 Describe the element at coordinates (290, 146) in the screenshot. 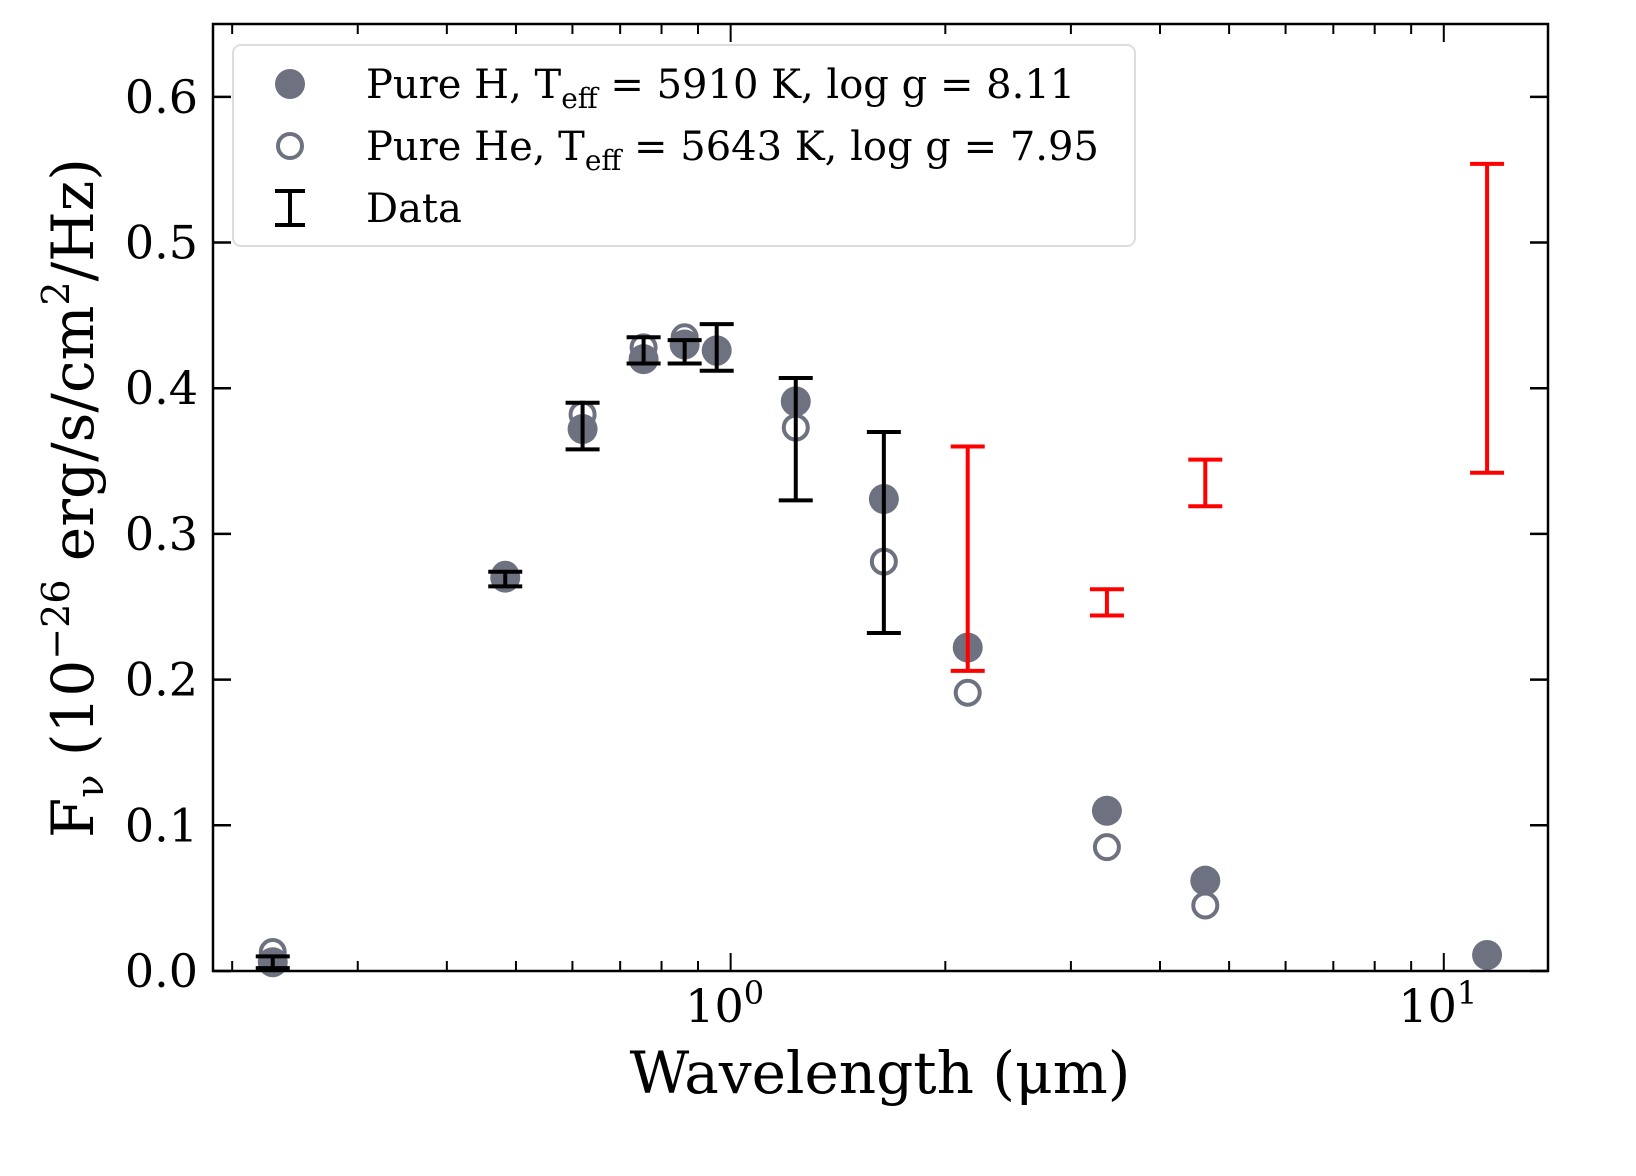

I see `legend-open-circle-icon` at that location.